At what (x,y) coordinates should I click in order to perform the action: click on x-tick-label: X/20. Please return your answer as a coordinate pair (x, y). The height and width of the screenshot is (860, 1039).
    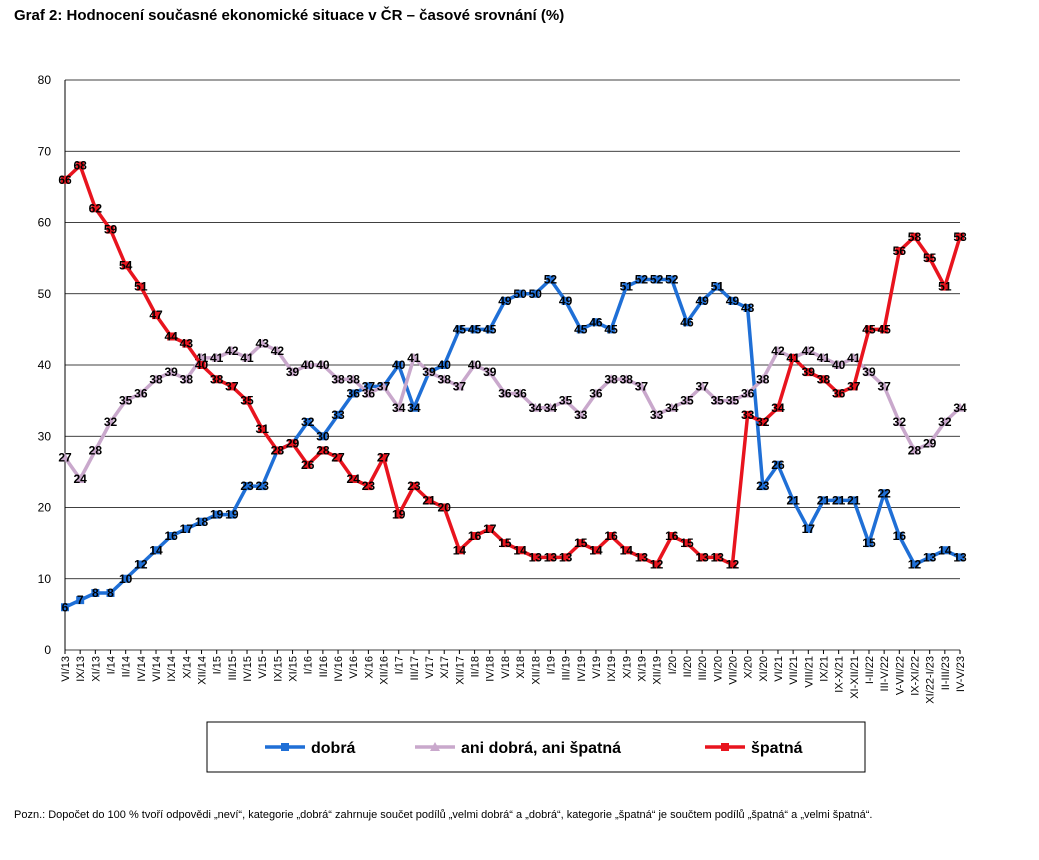
    Looking at the image, I should click on (749, 667).